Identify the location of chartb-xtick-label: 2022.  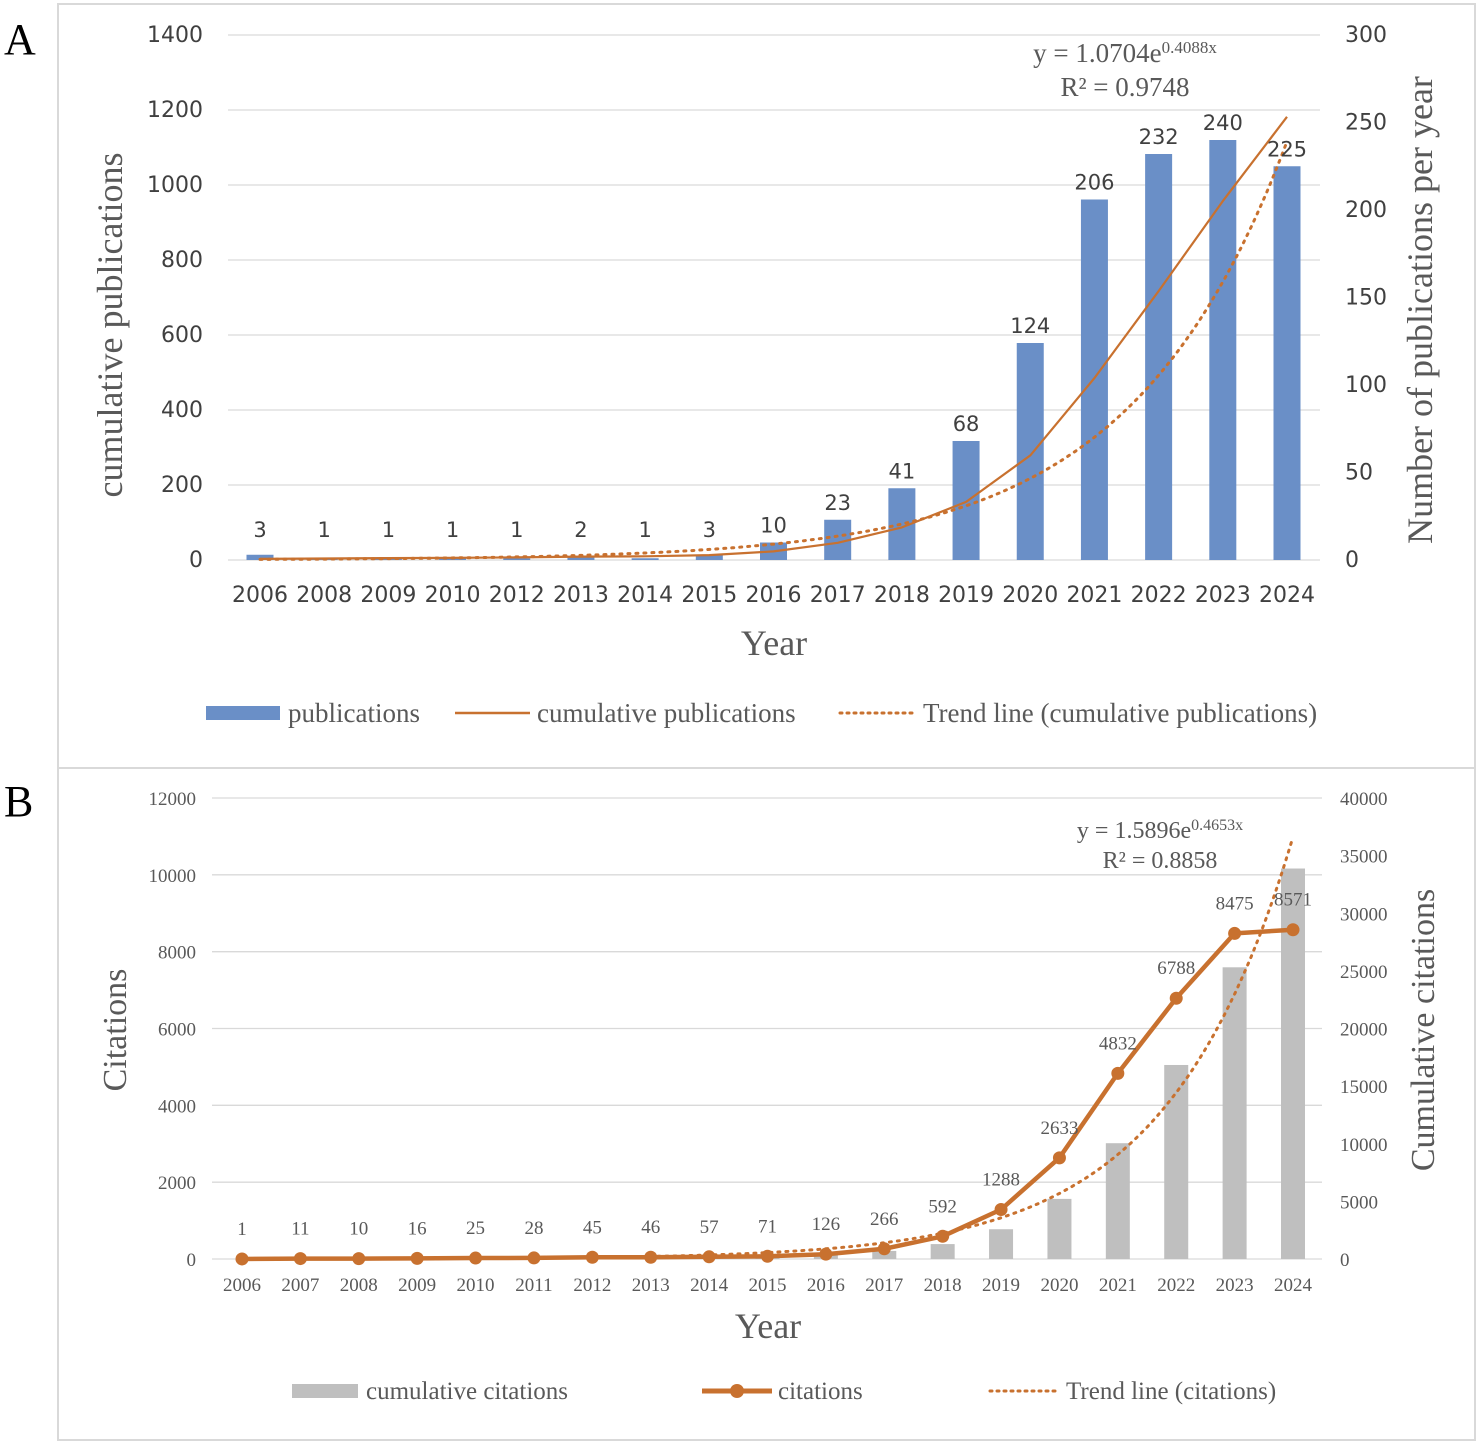
(1176, 1285).